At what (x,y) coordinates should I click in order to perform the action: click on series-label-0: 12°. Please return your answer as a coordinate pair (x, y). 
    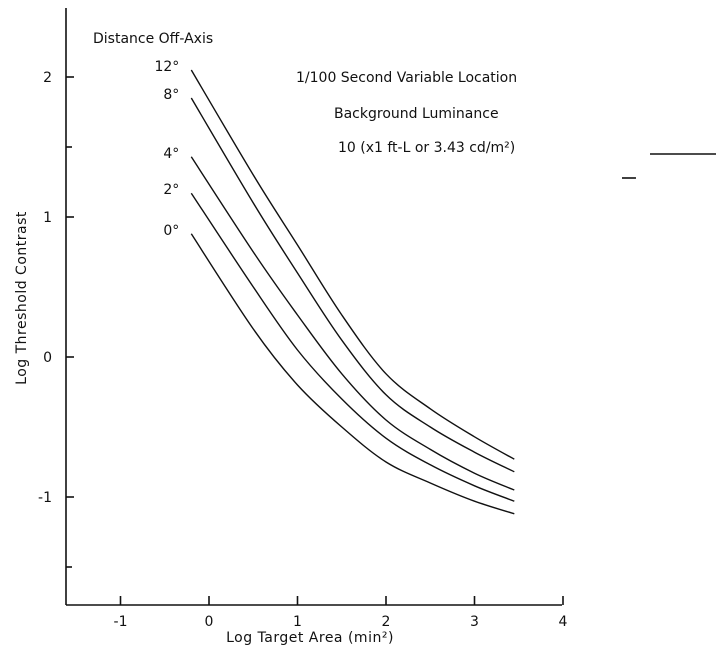
    Looking at the image, I should click on (166, 67).